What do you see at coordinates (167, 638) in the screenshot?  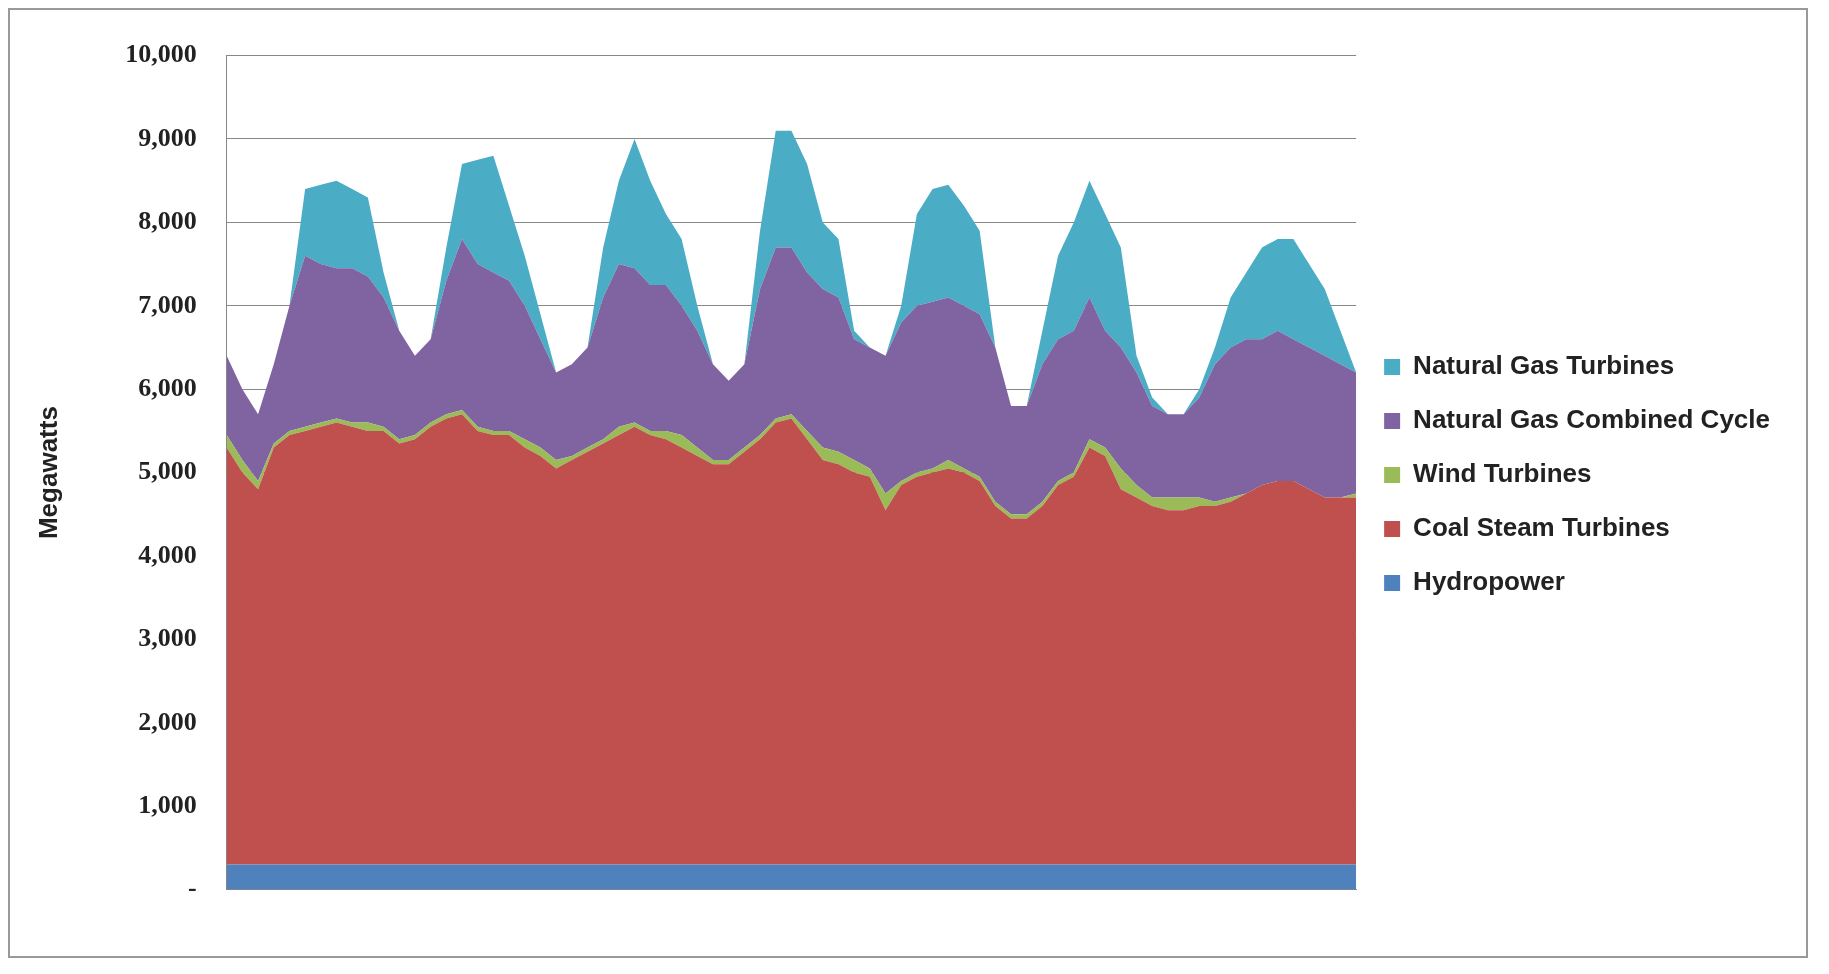 I see `y-tick-label: 3,000` at bounding box center [167, 638].